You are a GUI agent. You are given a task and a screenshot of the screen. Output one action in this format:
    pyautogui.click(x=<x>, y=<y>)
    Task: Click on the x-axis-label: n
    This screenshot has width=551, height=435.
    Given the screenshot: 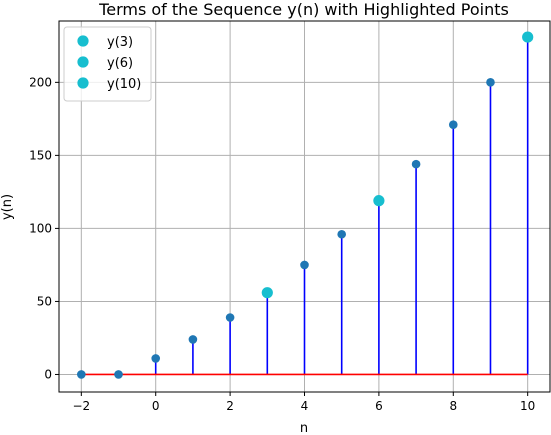 What is the action you would take?
    pyautogui.click(x=304, y=428)
    